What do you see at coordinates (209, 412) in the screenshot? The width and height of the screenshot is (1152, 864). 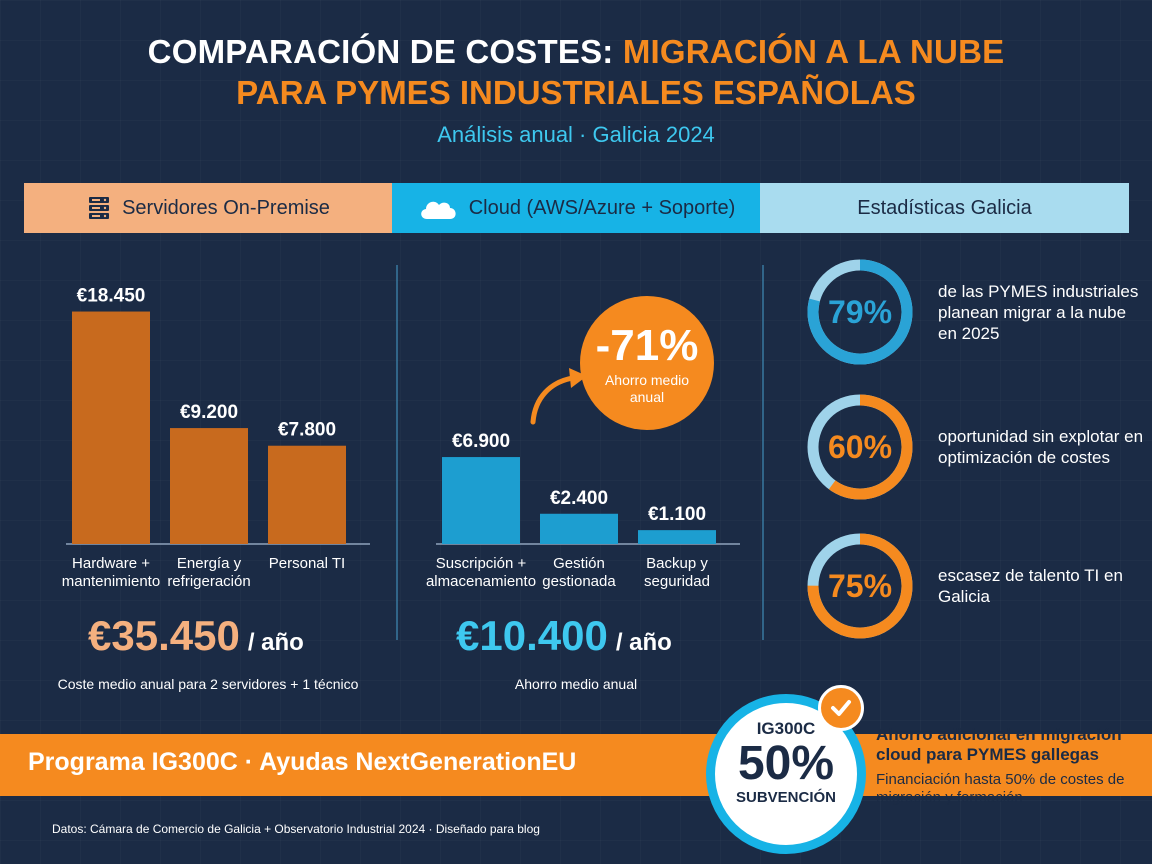 I see `bar-value-label: €9.200` at bounding box center [209, 412].